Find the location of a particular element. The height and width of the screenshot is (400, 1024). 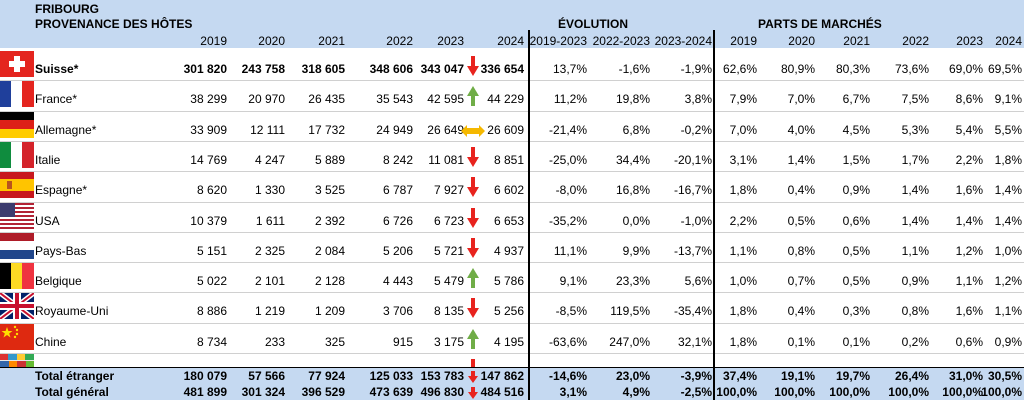

column-header-year: 2020 is located at coordinates (271, 41).